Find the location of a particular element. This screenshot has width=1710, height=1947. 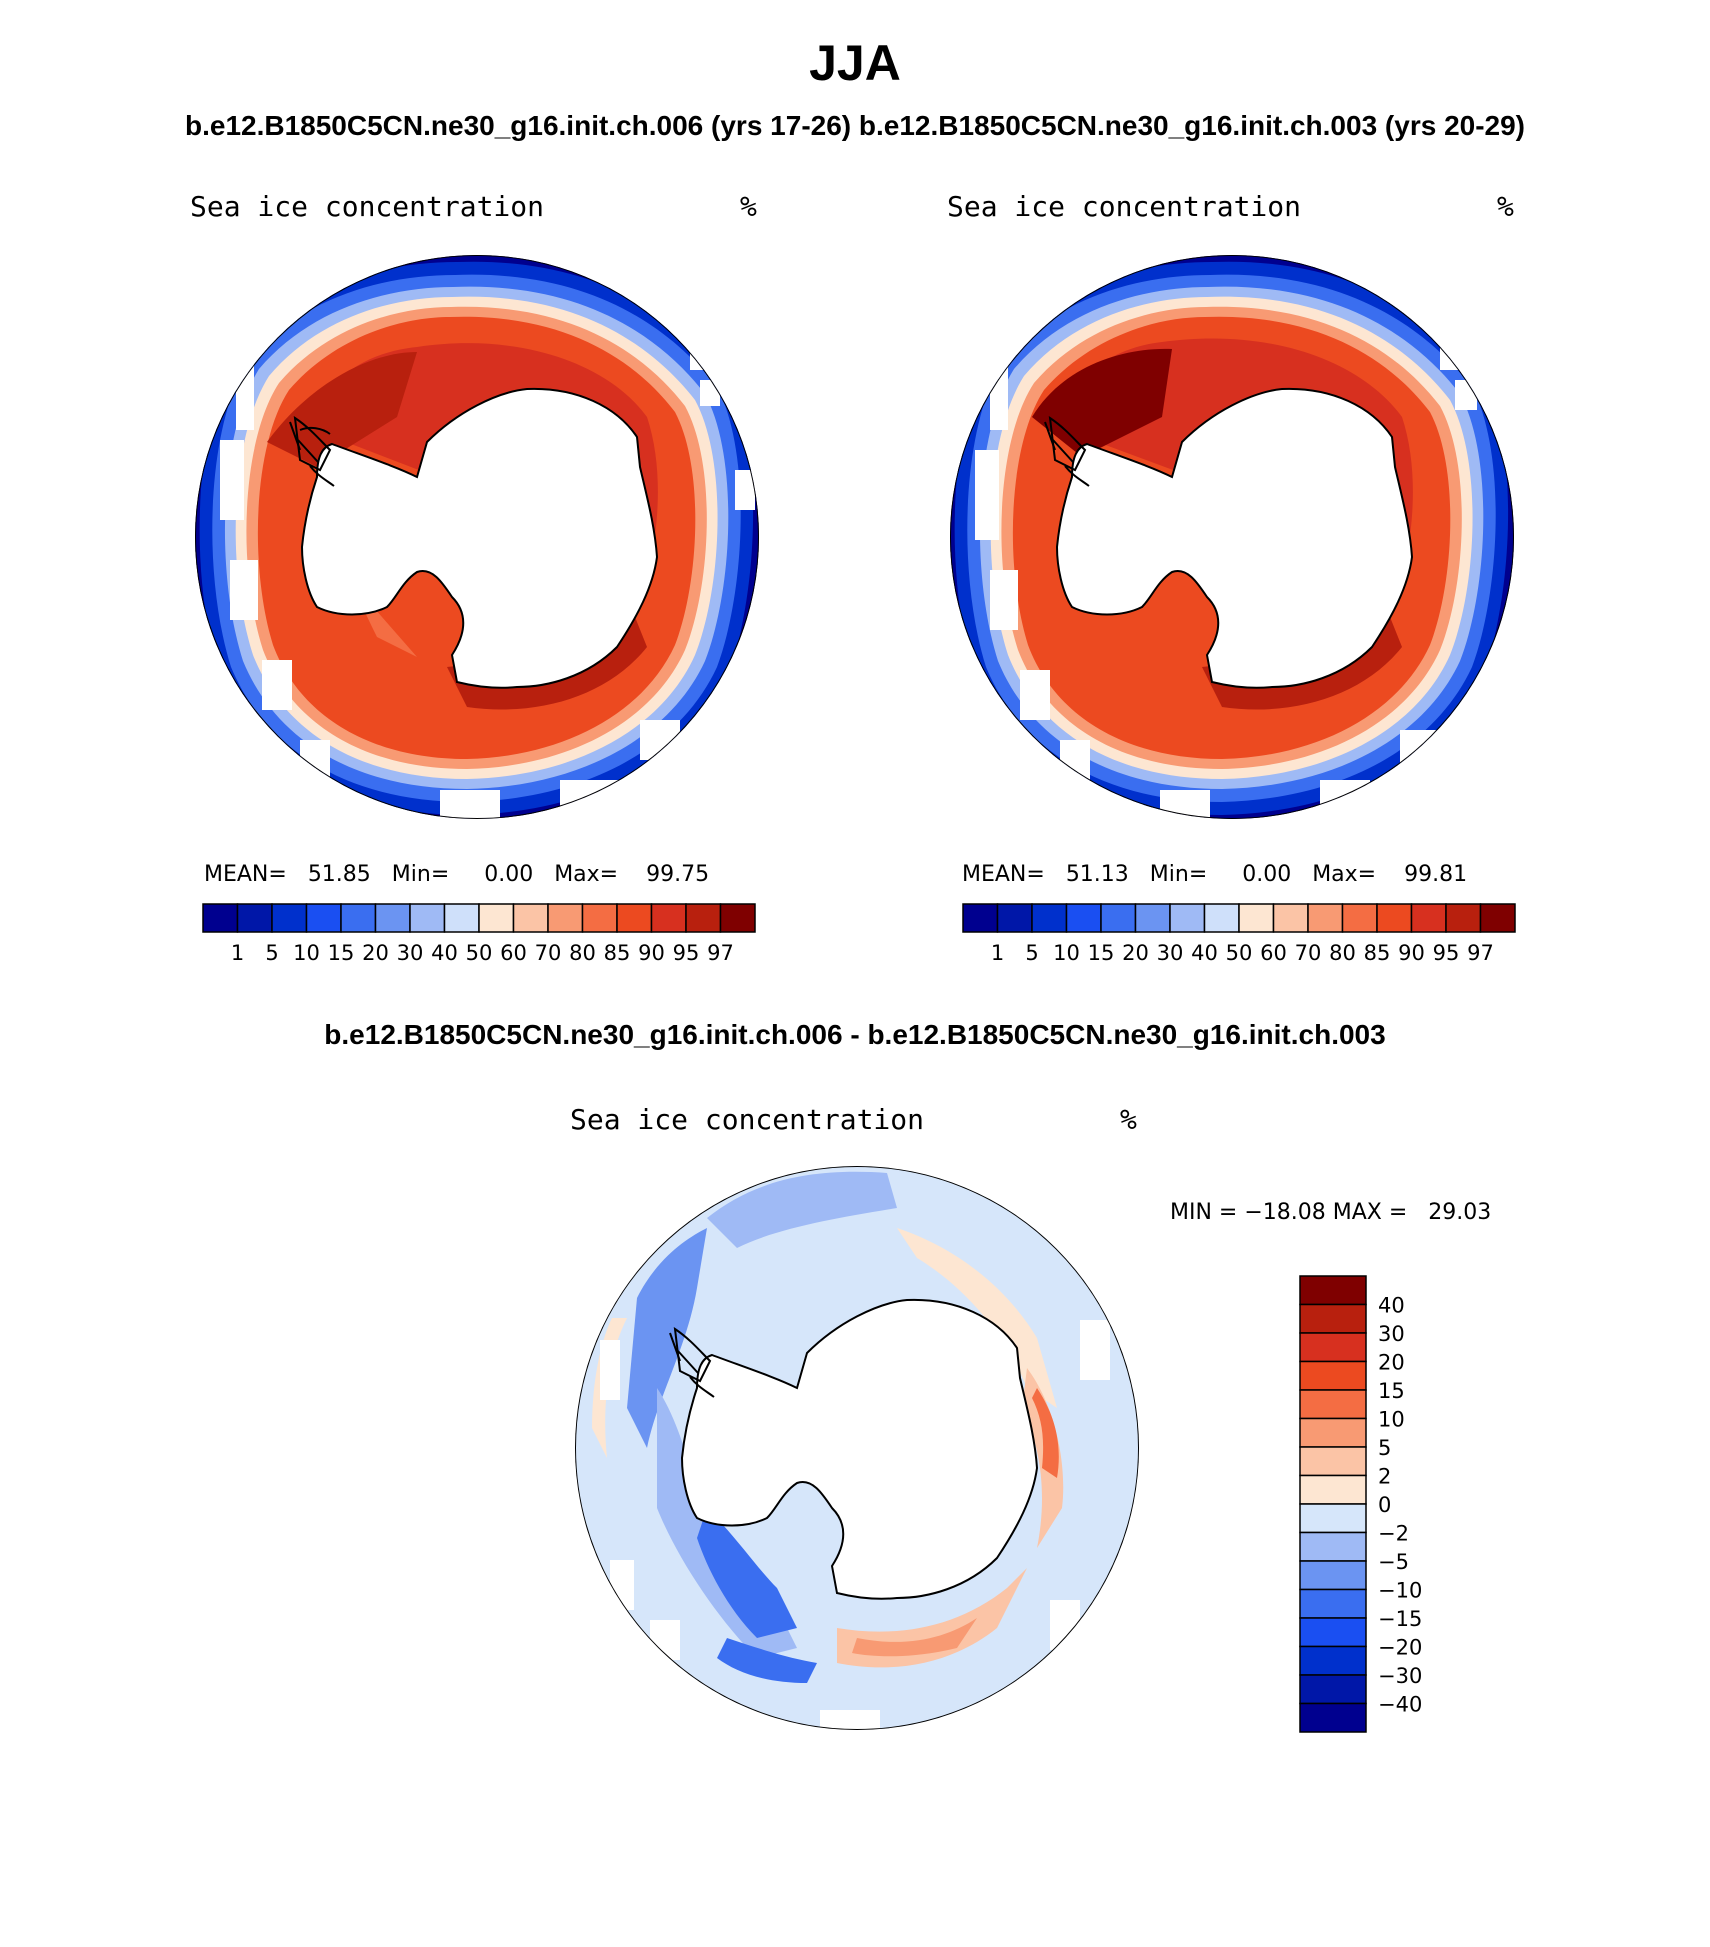

diff-colorbar-tick-label: 0 is located at coordinates (1384, 1505).